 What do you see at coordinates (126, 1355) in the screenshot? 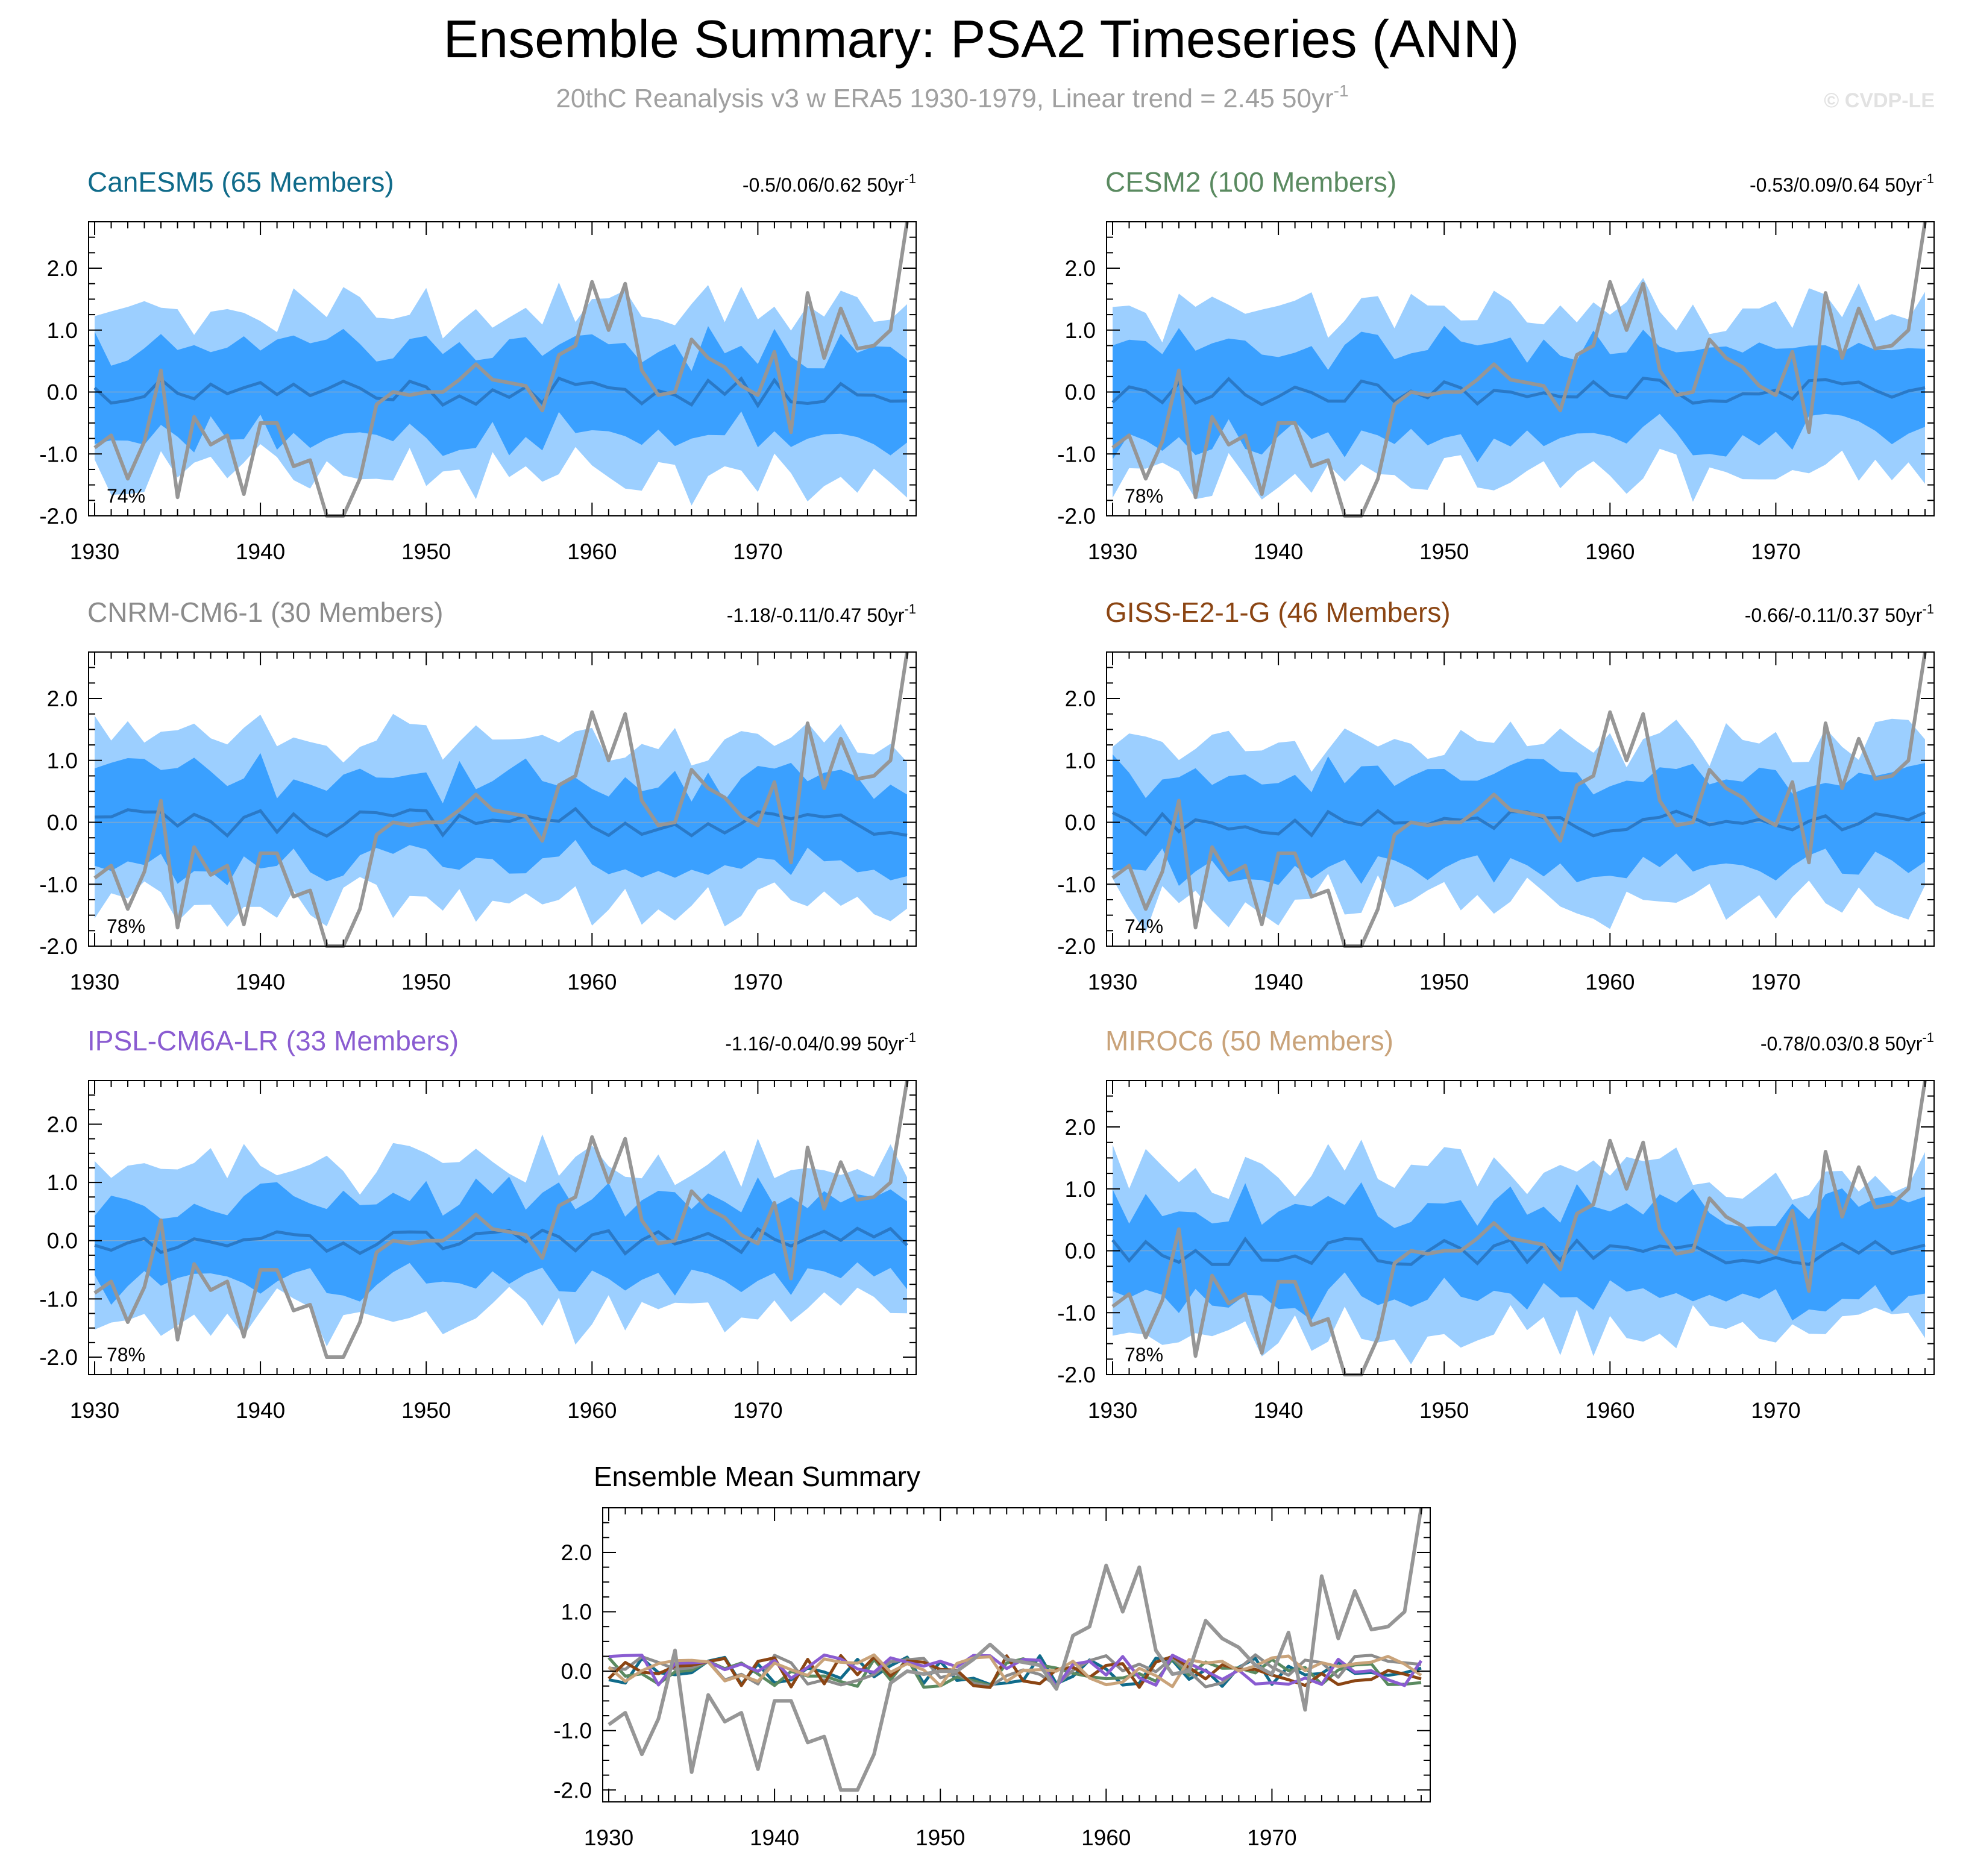
I see `panel-ipsl-cm6a-lr-percent-label: 78%` at bounding box center [126, 1355].